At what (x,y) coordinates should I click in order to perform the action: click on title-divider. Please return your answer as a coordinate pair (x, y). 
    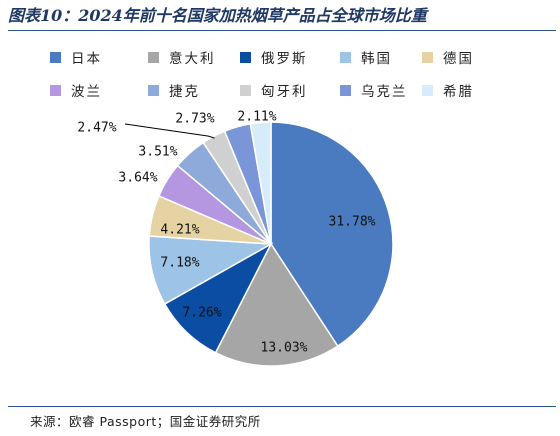
    Looking at the image, I should click on (282, 30).